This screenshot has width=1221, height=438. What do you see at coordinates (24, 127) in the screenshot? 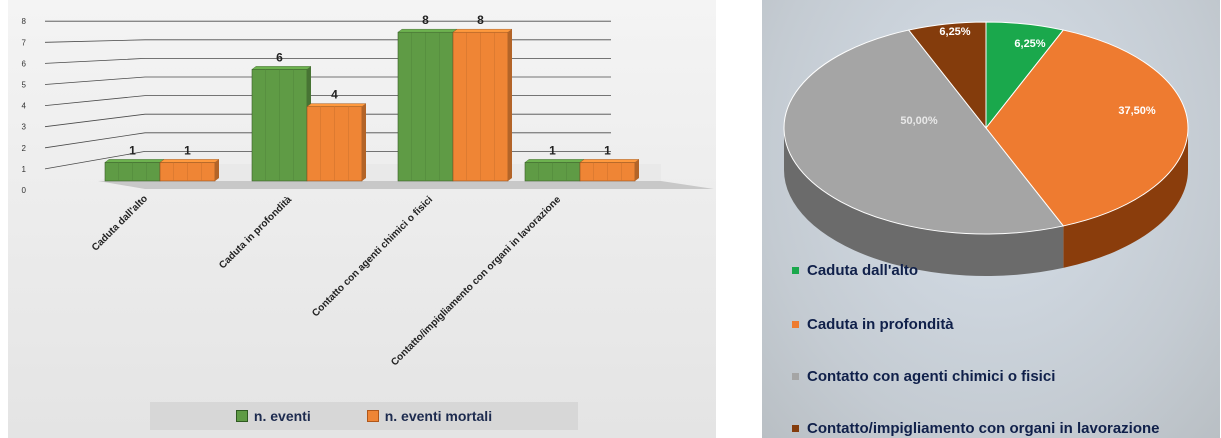
I see `y-tick-label: 3` at bounding box center [24, 127].